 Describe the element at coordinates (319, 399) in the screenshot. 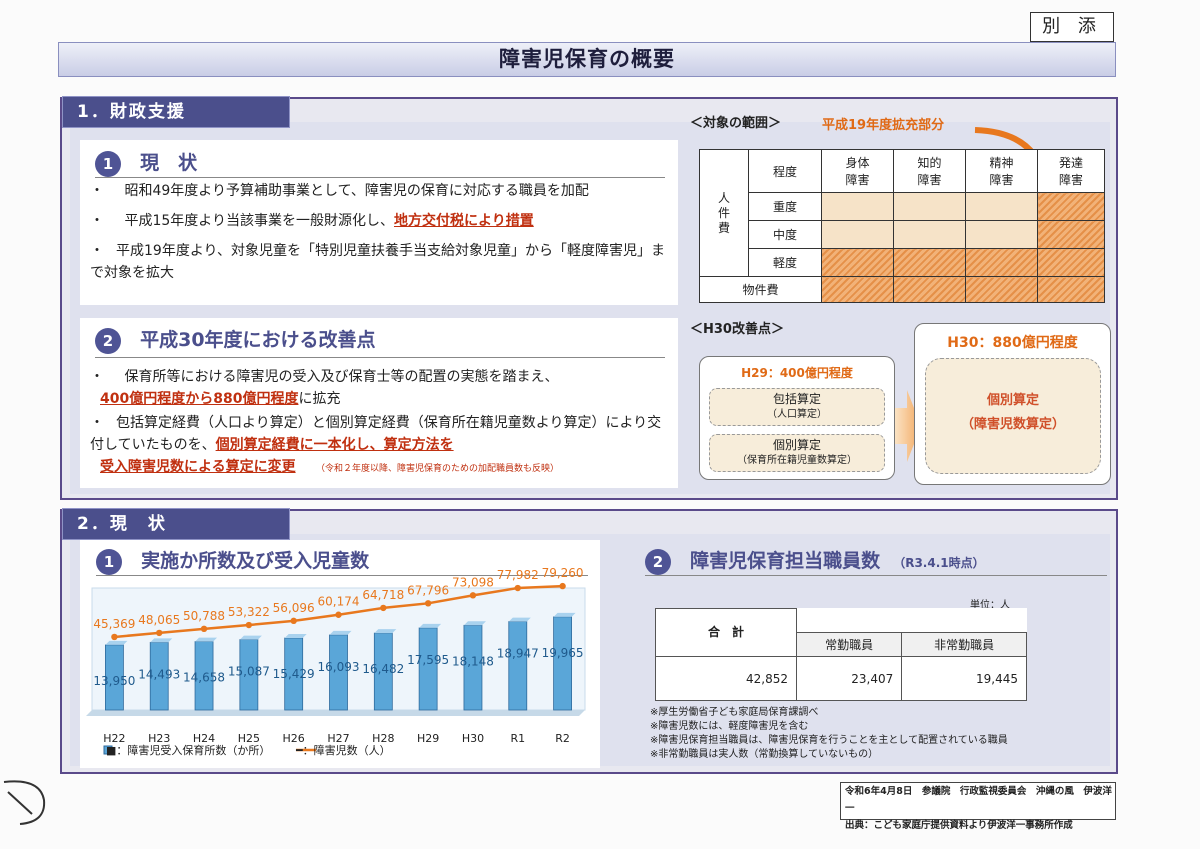

I see `bullet-text: に拡充` at that location.